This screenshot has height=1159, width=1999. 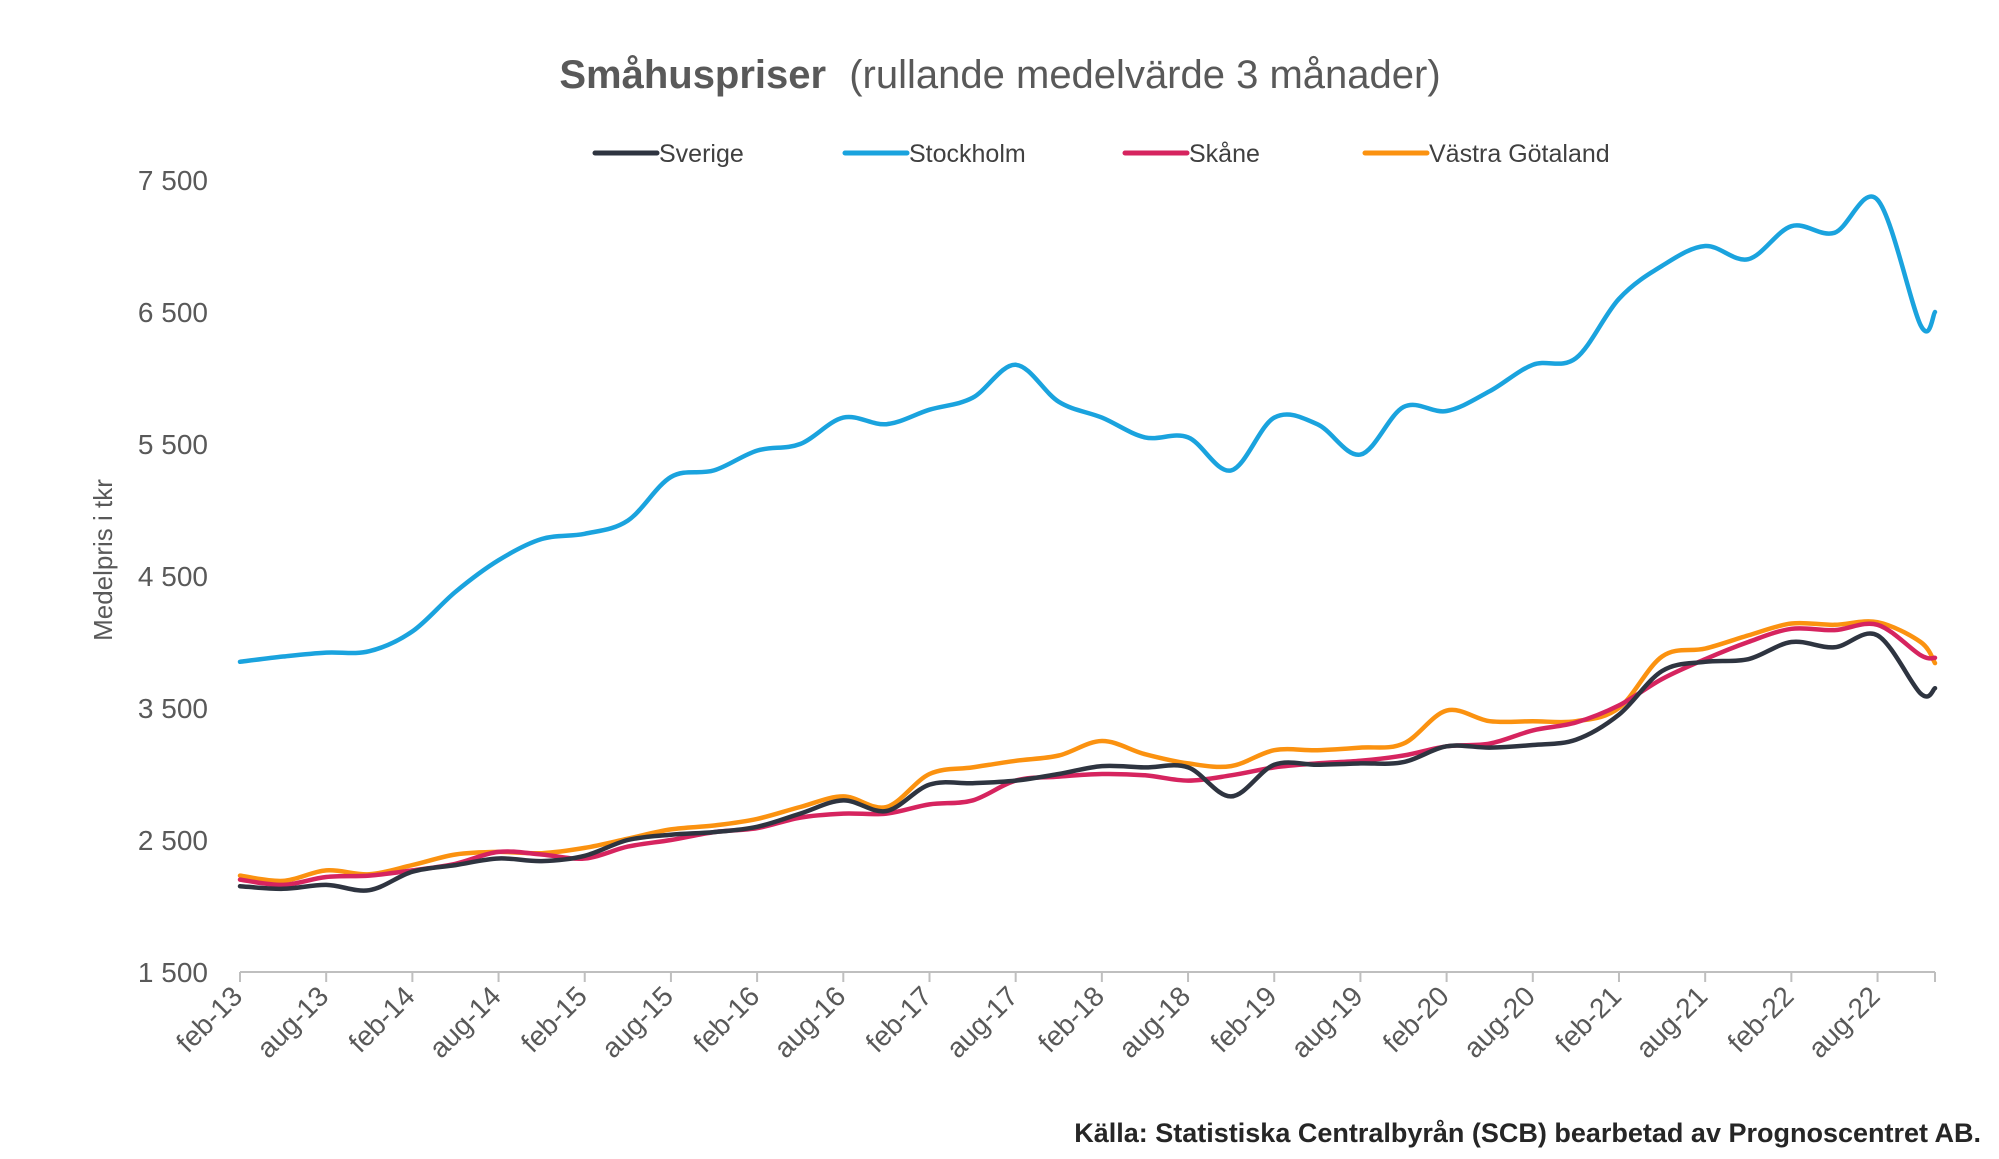 I want to click on x-tick-label: feb-14, so click(x=382, y=1019).